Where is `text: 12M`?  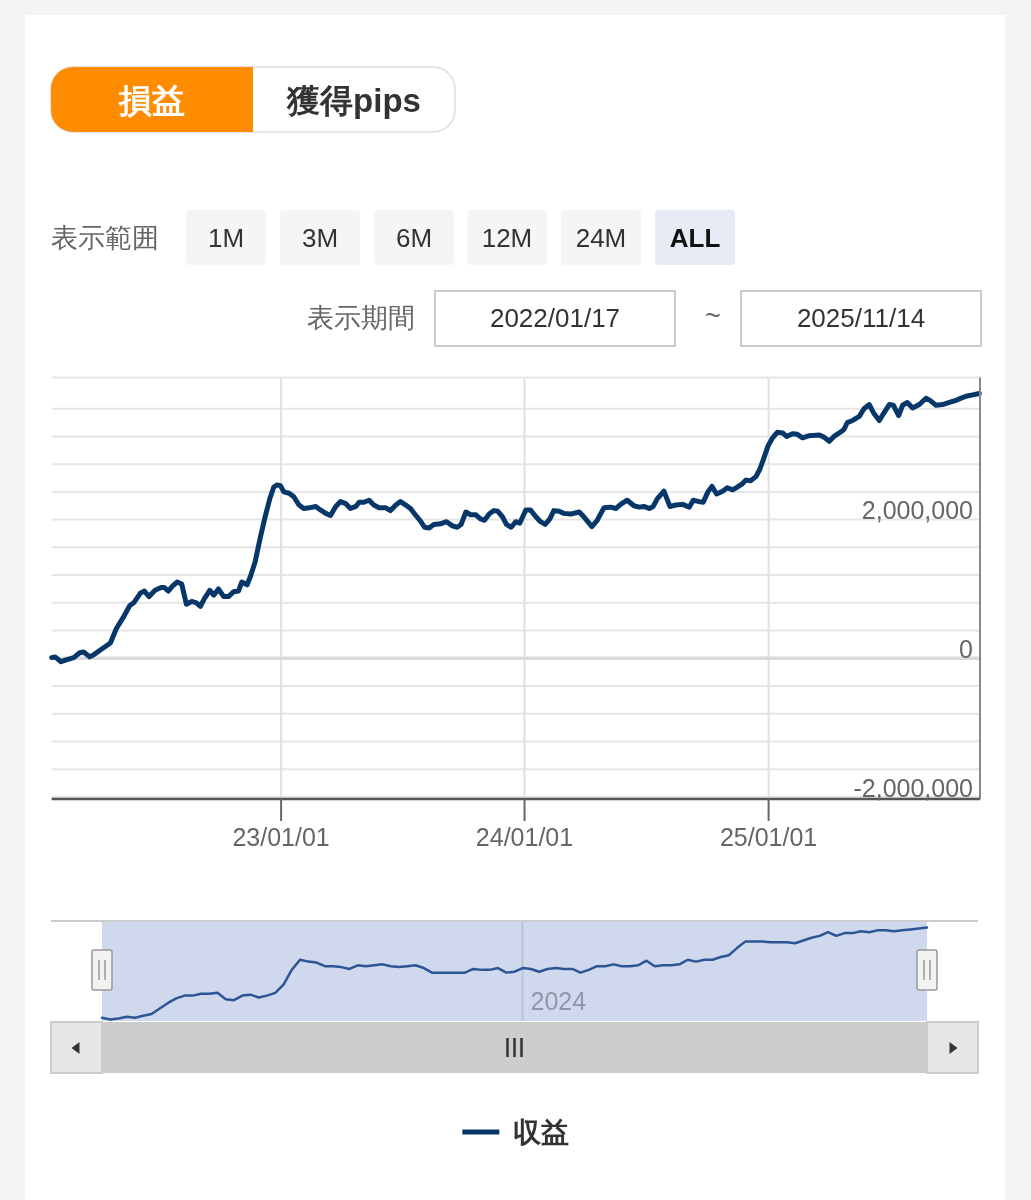
text: 12M is located at coordinates (507, 238).